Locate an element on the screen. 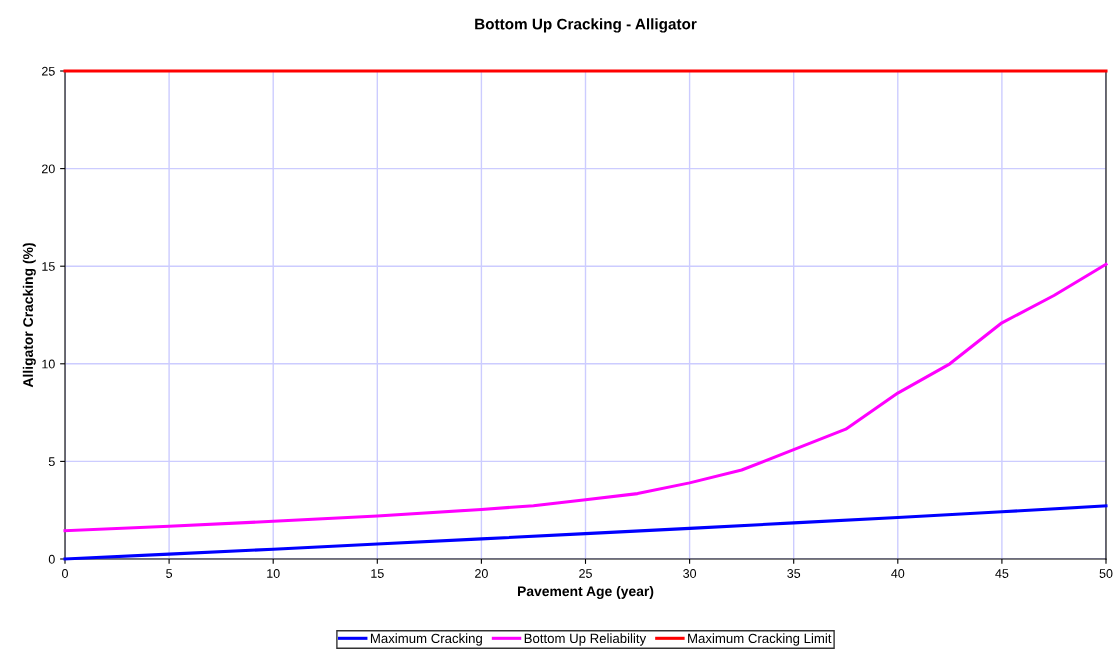 The image size is (1118, 656). x-tick-label: 0 is located at coordinates (65, 573).